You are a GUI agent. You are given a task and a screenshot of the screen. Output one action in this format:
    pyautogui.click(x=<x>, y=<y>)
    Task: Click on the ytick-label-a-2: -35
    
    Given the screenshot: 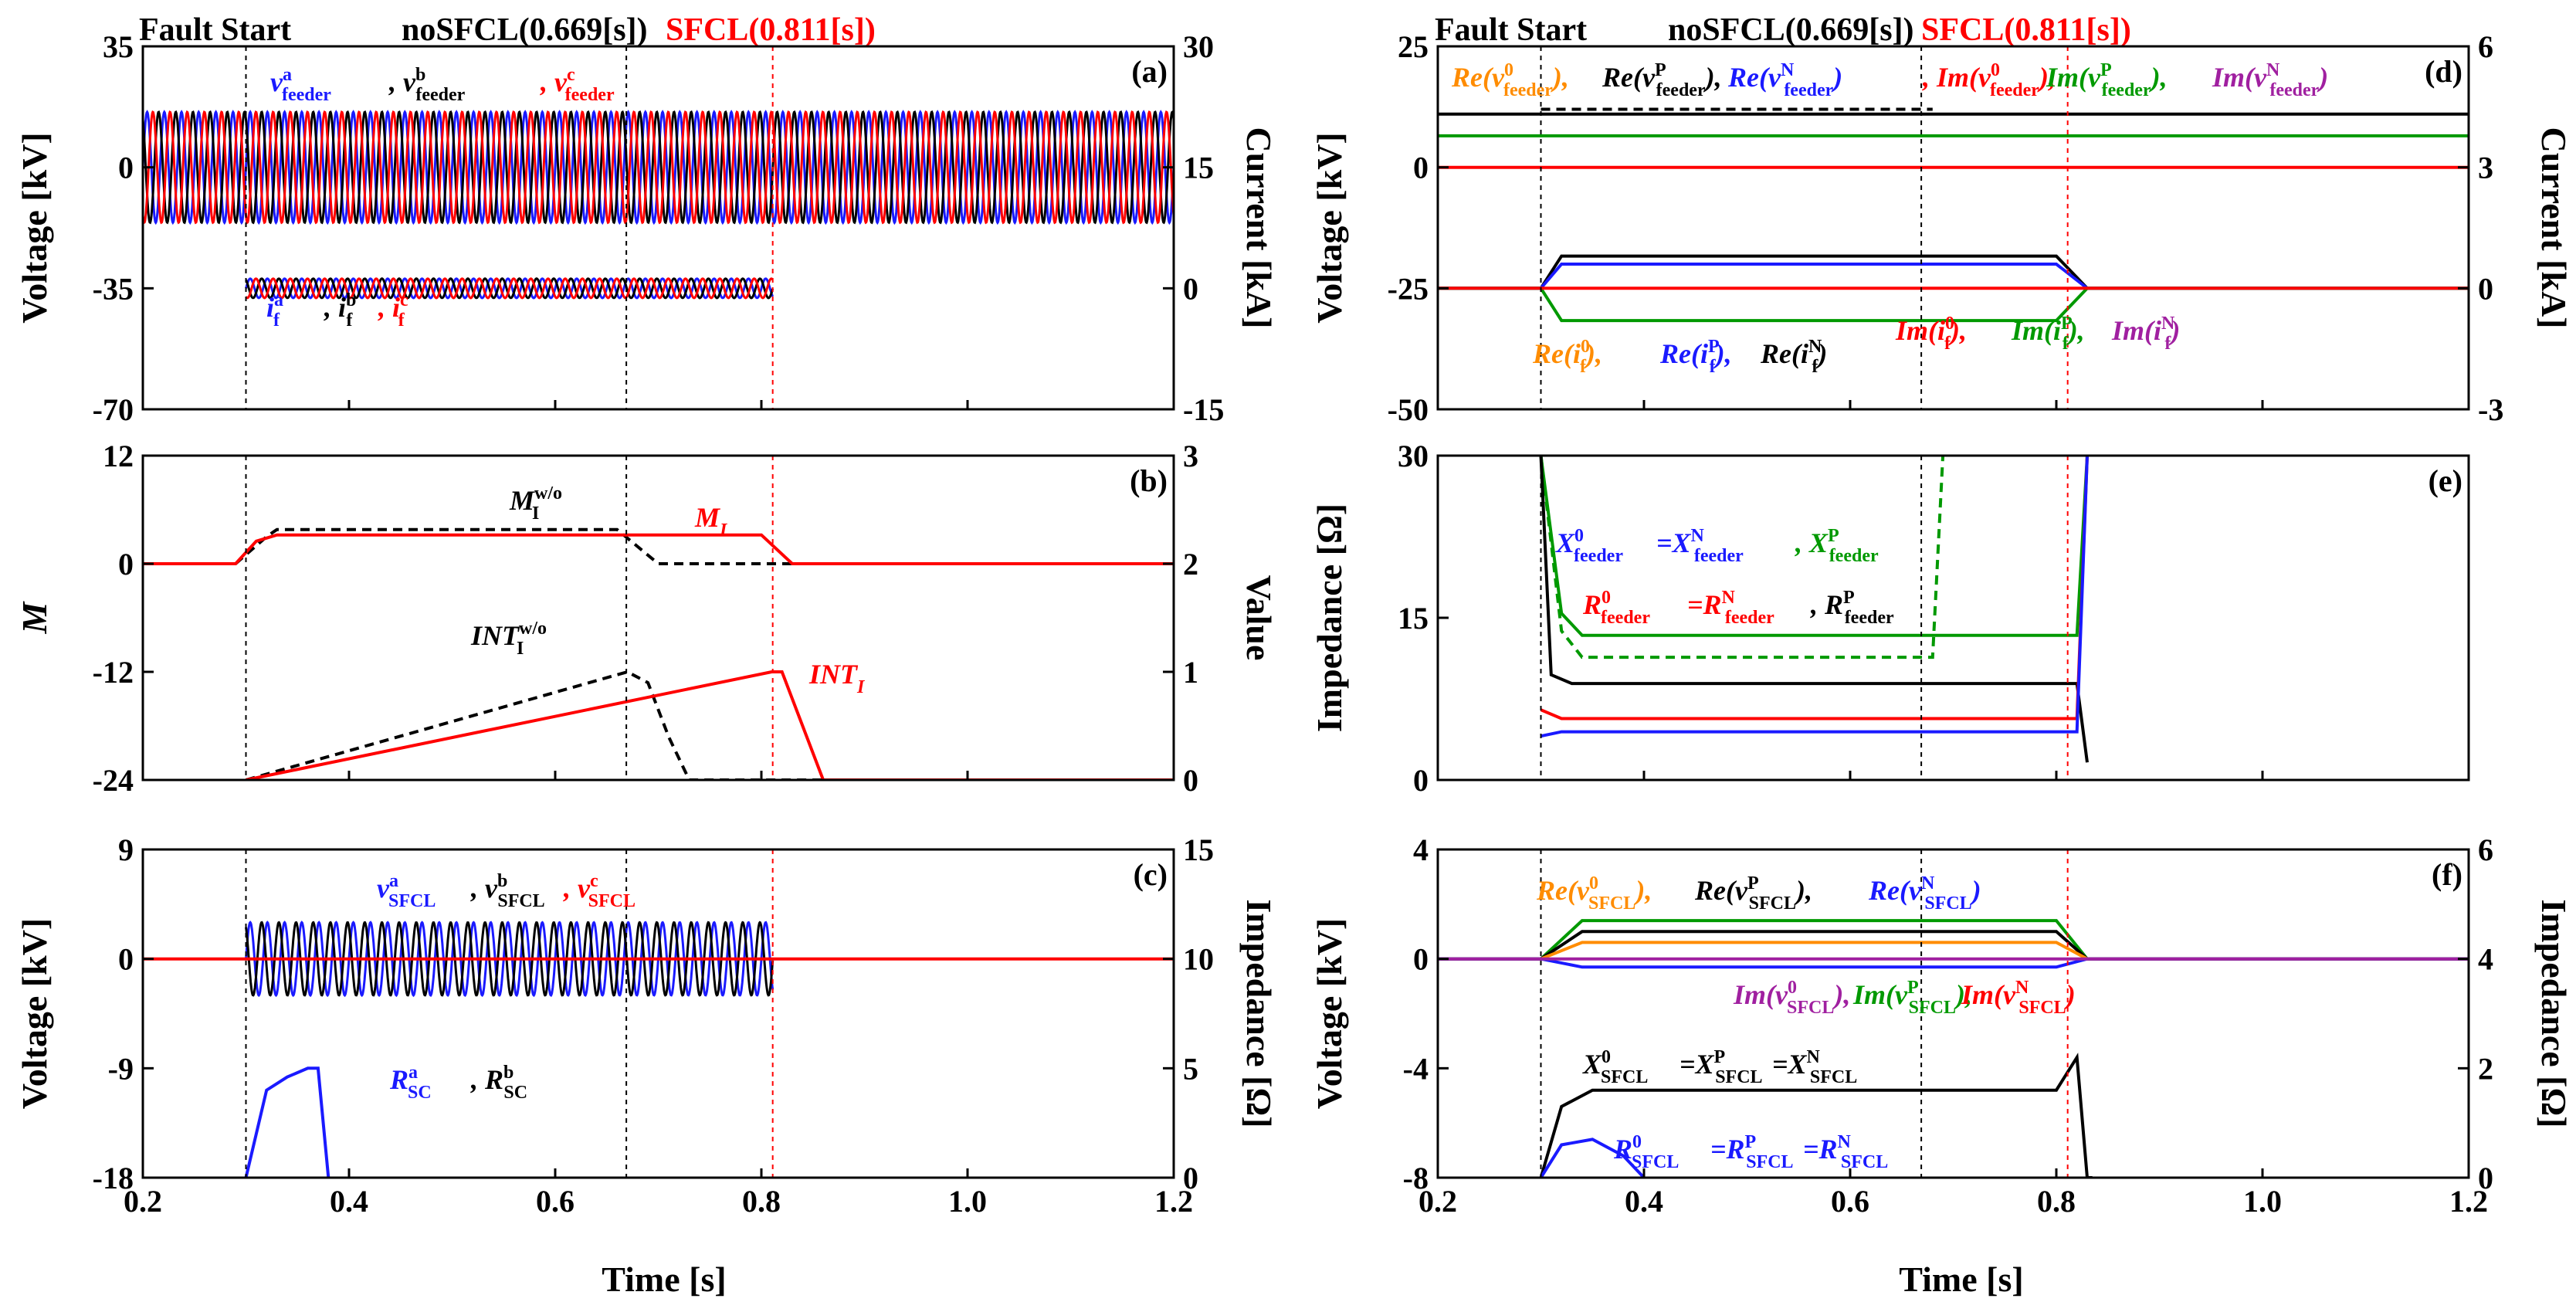 What is the action you would take?
    pyautogui.click(x=113, y=288)
    